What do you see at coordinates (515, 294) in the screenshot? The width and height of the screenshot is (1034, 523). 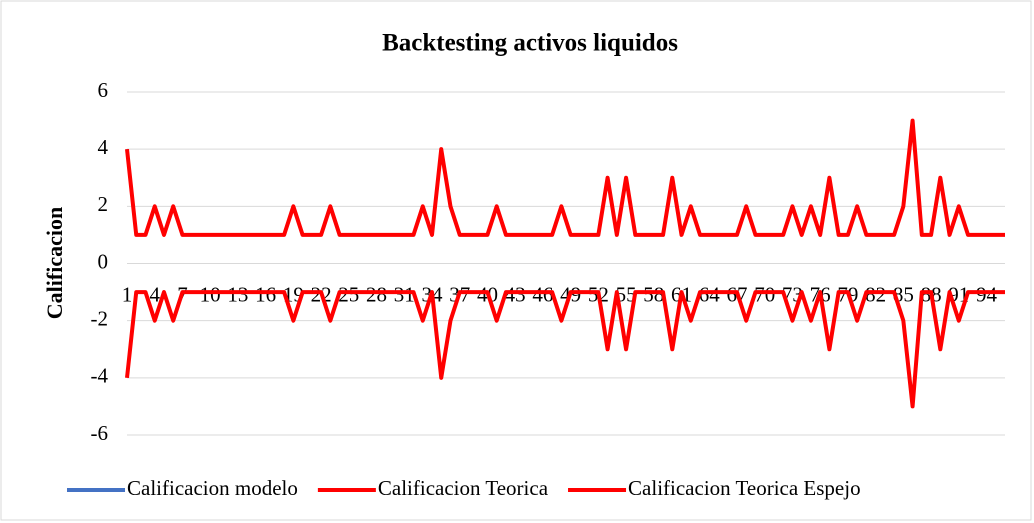 I see `x-tick-label: 43` at bounding box center [515, 294].